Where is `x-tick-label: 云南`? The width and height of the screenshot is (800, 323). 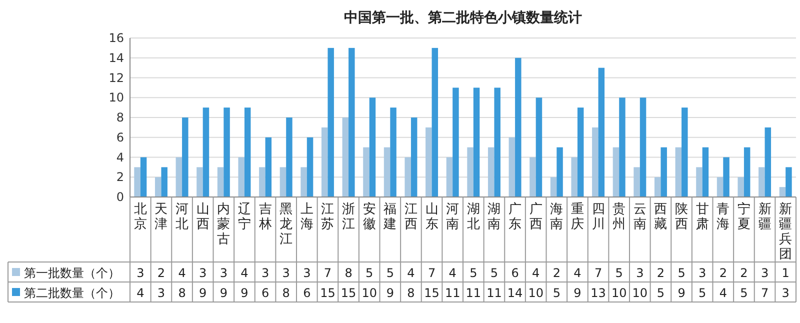 x-tick-label: 云南 is located at coordinates (639, 217).